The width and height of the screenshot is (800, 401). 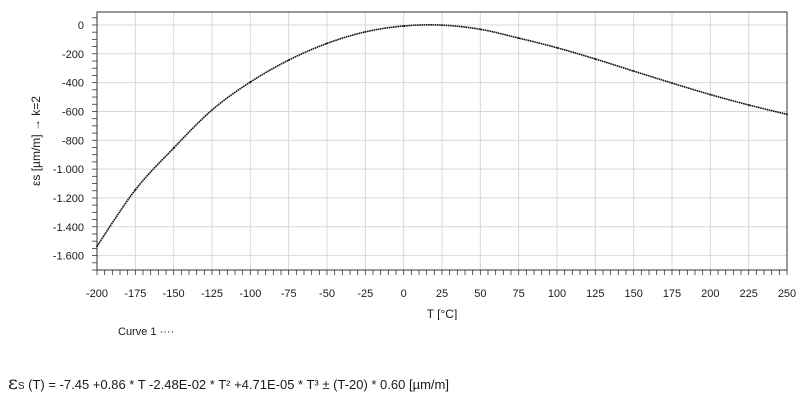 What do you see at coordinates (787, 294) in the screenshot?
I see `x-tick-label: 250` at bounding box center [787, 294].